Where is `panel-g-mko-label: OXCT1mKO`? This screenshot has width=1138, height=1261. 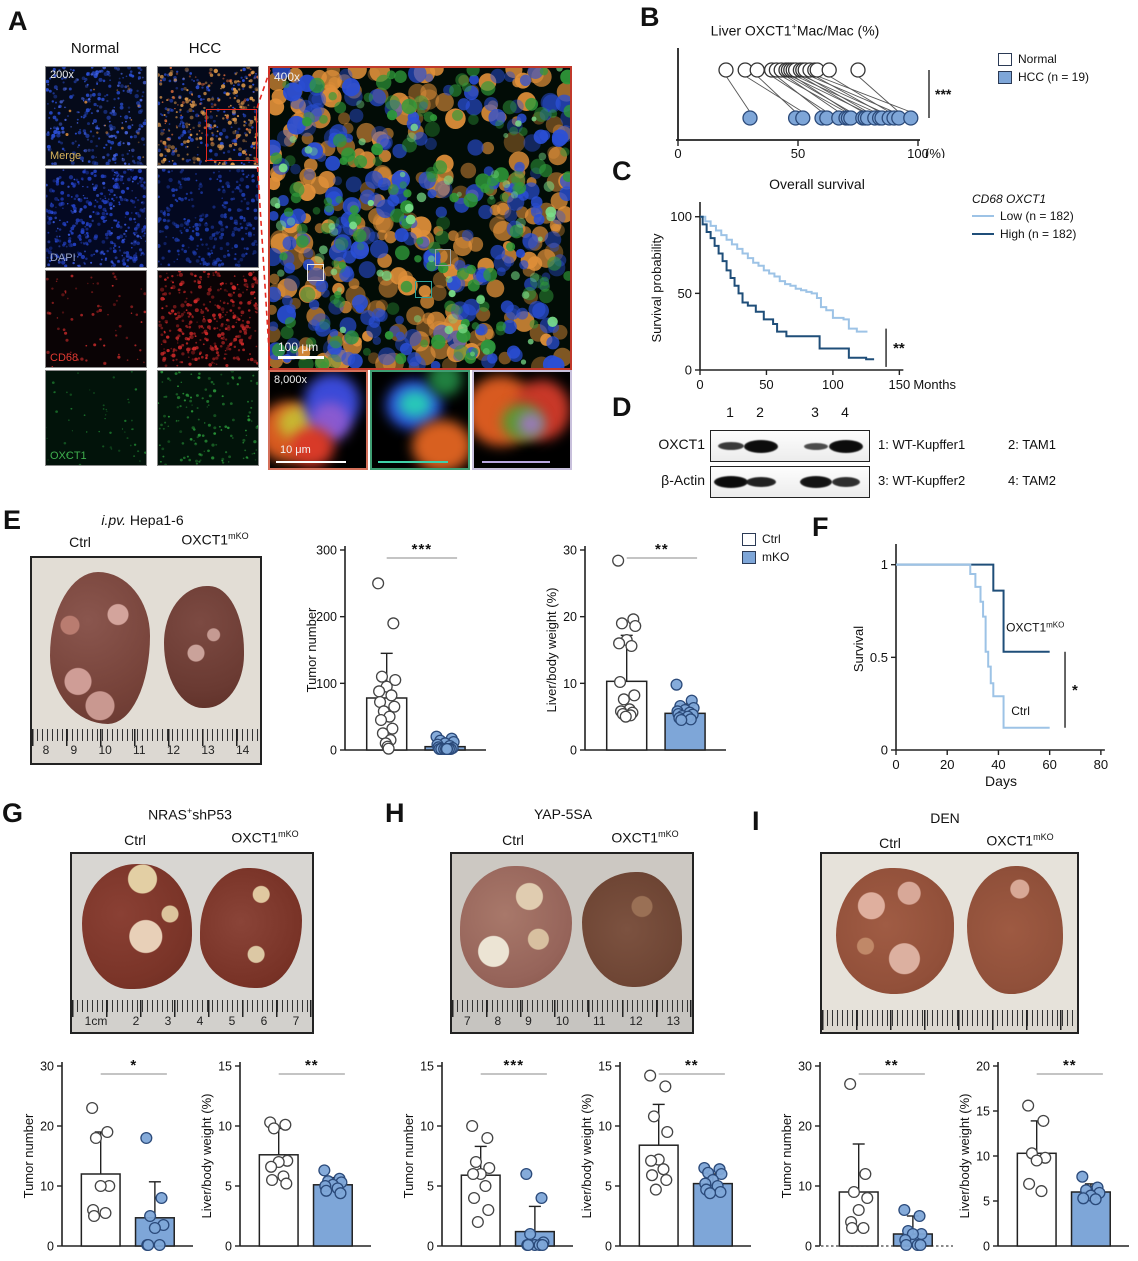
panel-g-mko-label: OXCT1mKO is located at coordinates (265, 837).